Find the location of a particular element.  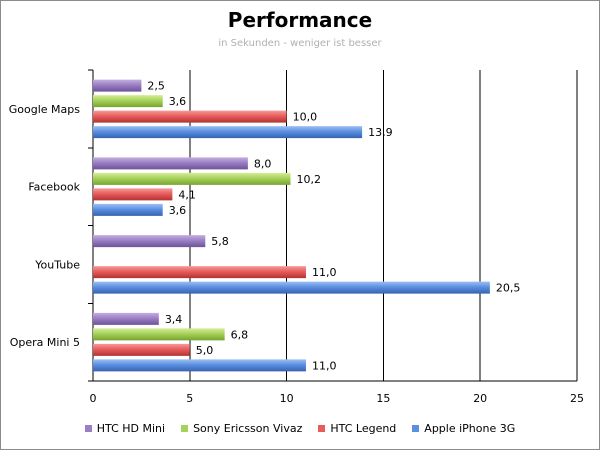

legend-label: HTC HD Mini is located at coordinates (131, 428).